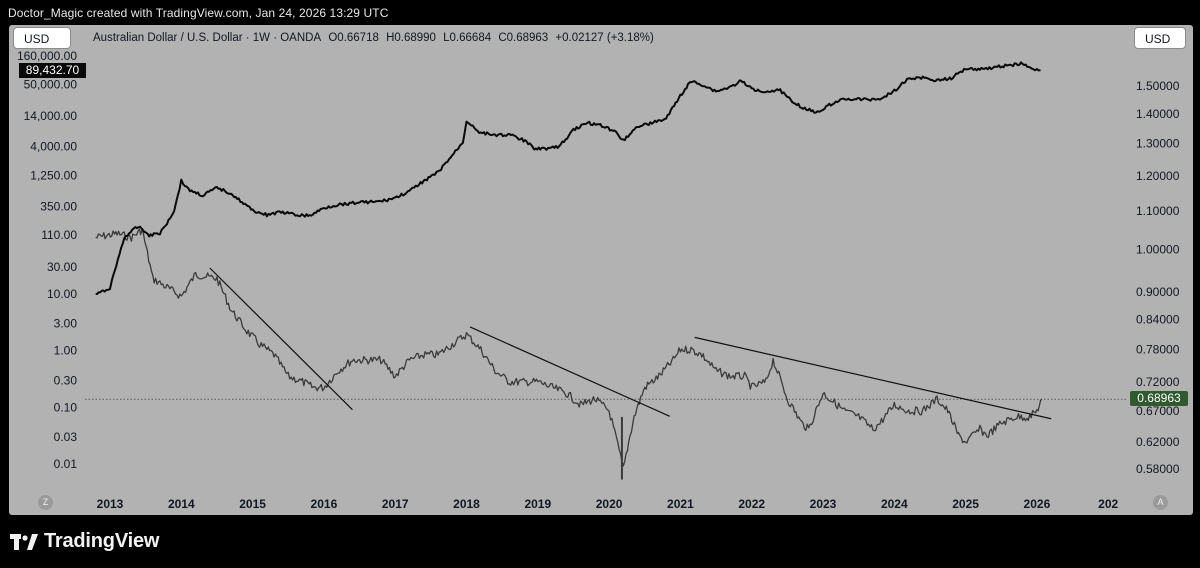 This screenshot has width=1200, height=568. What do you see at coordinates (181, 504) in the screenshot?
I see `time-axis-tick-label: 2014` at bounding box center [181, 504].